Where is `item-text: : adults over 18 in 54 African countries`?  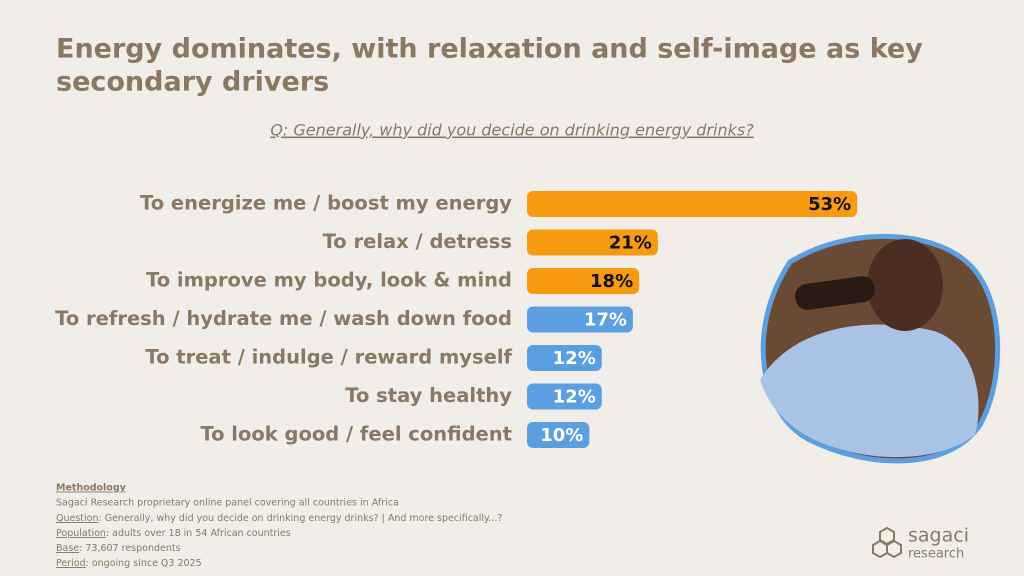 item-text: : adults over 18 in 54 African countries is located at coordinates (198, 533).